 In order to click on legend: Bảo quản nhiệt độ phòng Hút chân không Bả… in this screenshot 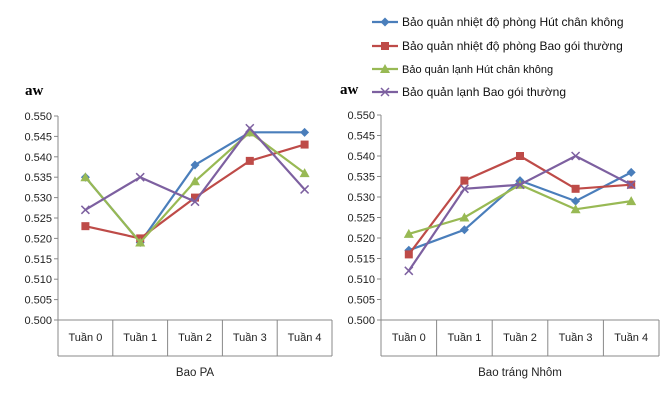, I will do `click(498, 57)`.